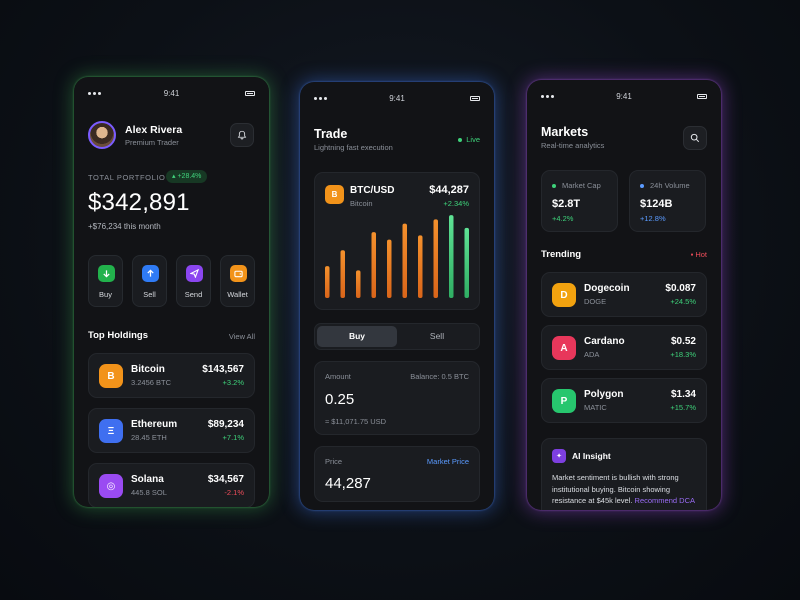  Describe the element at coordinates (171, 485) in the screenshot. I see `holding-row-solana: ◎ Solana 445.8 SOL $34,567 -2.1%` at that location.